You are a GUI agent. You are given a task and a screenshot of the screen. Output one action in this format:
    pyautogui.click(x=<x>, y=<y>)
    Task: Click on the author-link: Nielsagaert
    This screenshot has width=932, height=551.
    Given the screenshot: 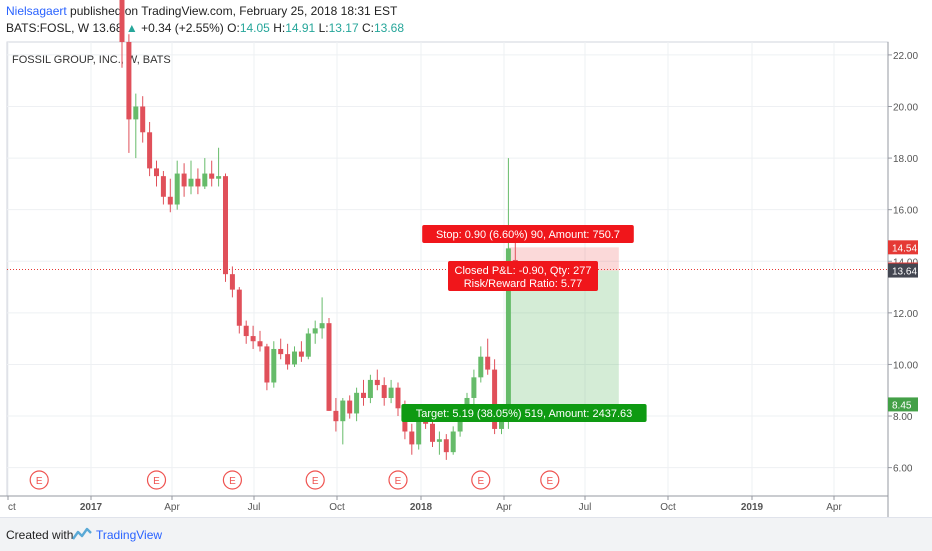 What is the action you would take?
    pyautogui.click(x=36, y=11)
    